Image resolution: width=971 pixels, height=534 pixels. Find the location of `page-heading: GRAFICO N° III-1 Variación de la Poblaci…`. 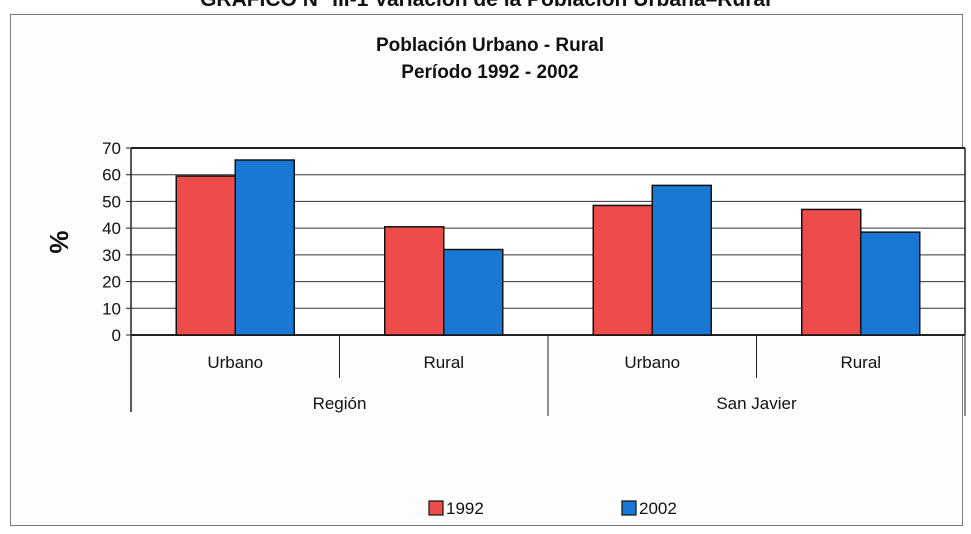

page-heading: GRAFICO N° III-1 Variación de la Poblaci… is located at coordinates (485, 6).